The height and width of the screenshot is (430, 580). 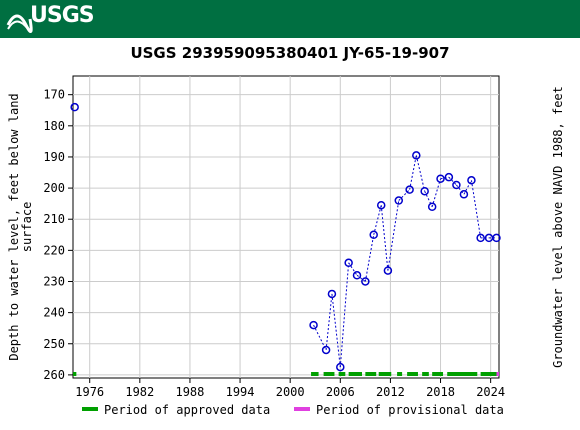 What do you see at coordinates (14, 226) in the screenshot?
I see `y-axis-label-left-line1: Depth to water level, feet below land` at bounding box center [14, 226].